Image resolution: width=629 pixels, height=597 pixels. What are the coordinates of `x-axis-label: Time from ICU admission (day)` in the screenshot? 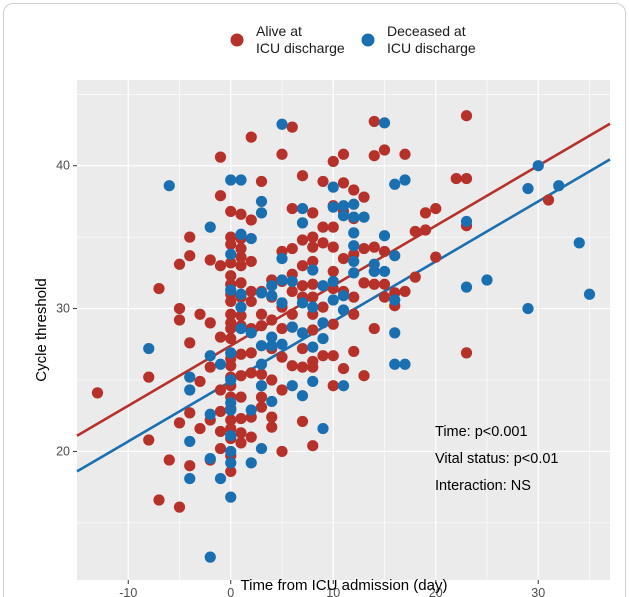 It's located at (344, 585).